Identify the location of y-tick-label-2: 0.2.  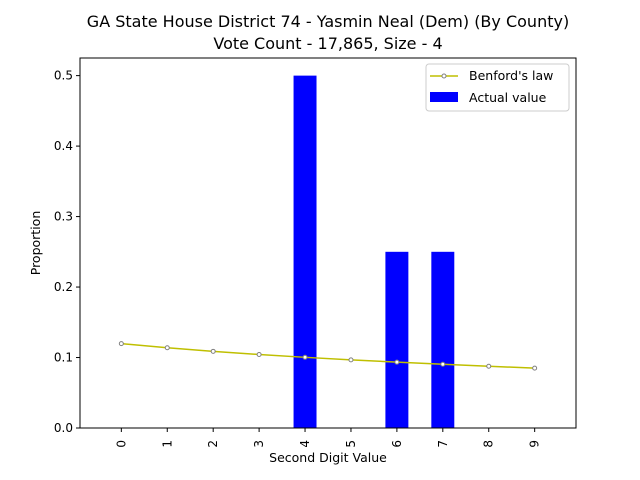
(63, 287).